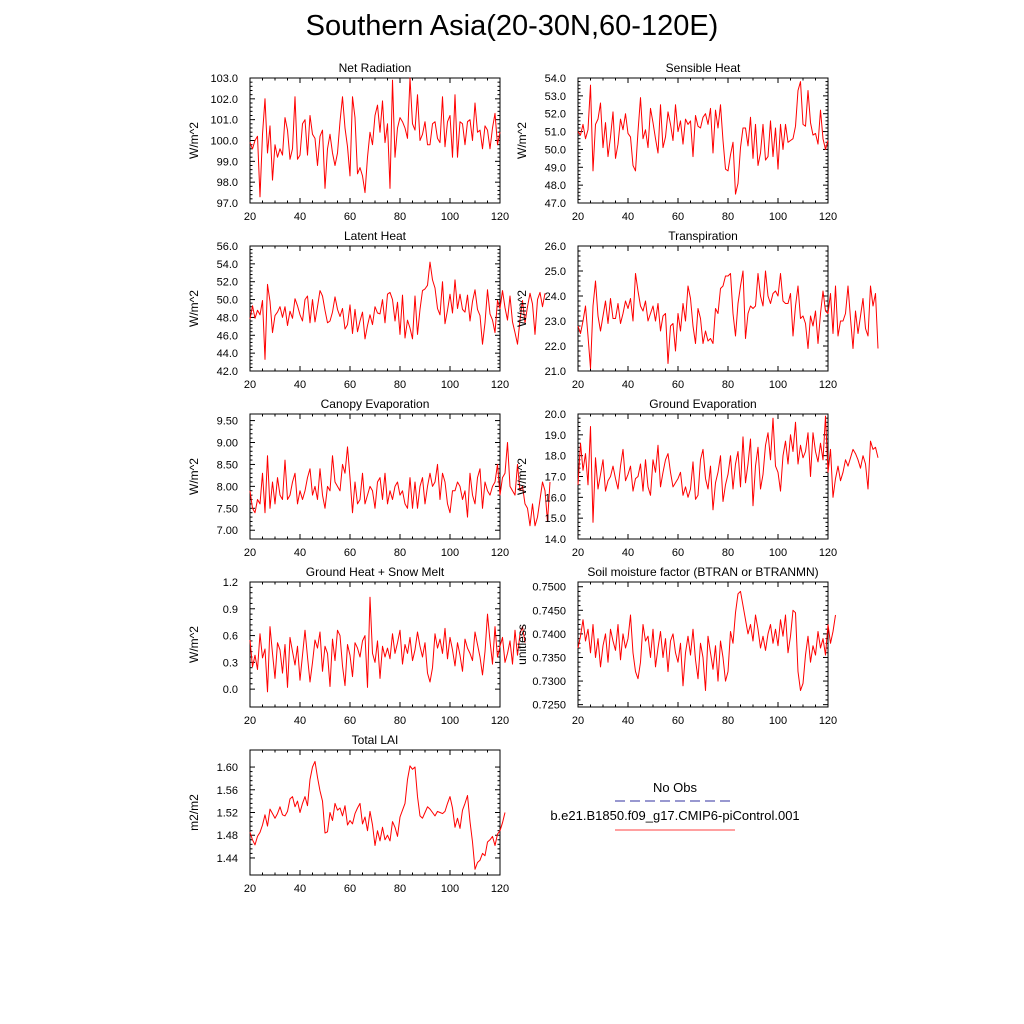 The height and width of the screenshot is (1024, 1024). I want to click on y-tick-label: 24.0, so click(555, 297).